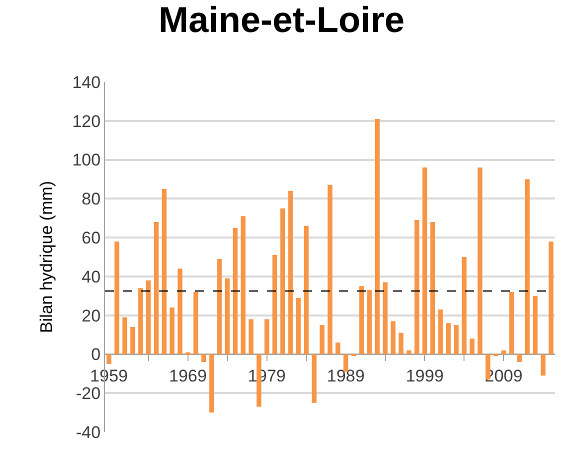 The width and height of the screenshot is (563, 450). Describe the element at coordinates (46, 257) in the screenshot. I see `y-axis-title: Bilan hydrique (mm)` at that location.